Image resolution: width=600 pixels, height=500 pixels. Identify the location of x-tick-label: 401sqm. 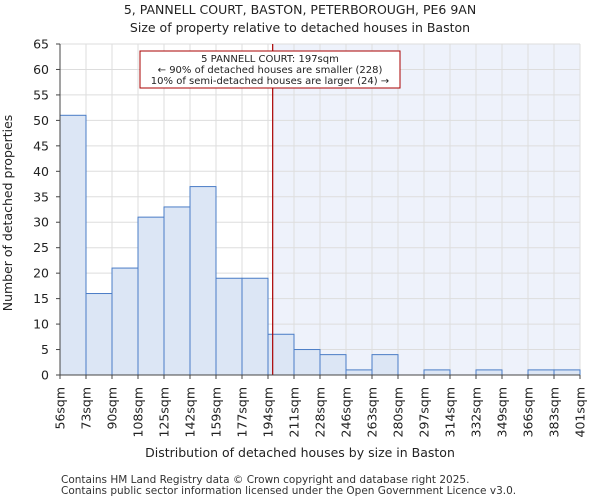
(580, 412).